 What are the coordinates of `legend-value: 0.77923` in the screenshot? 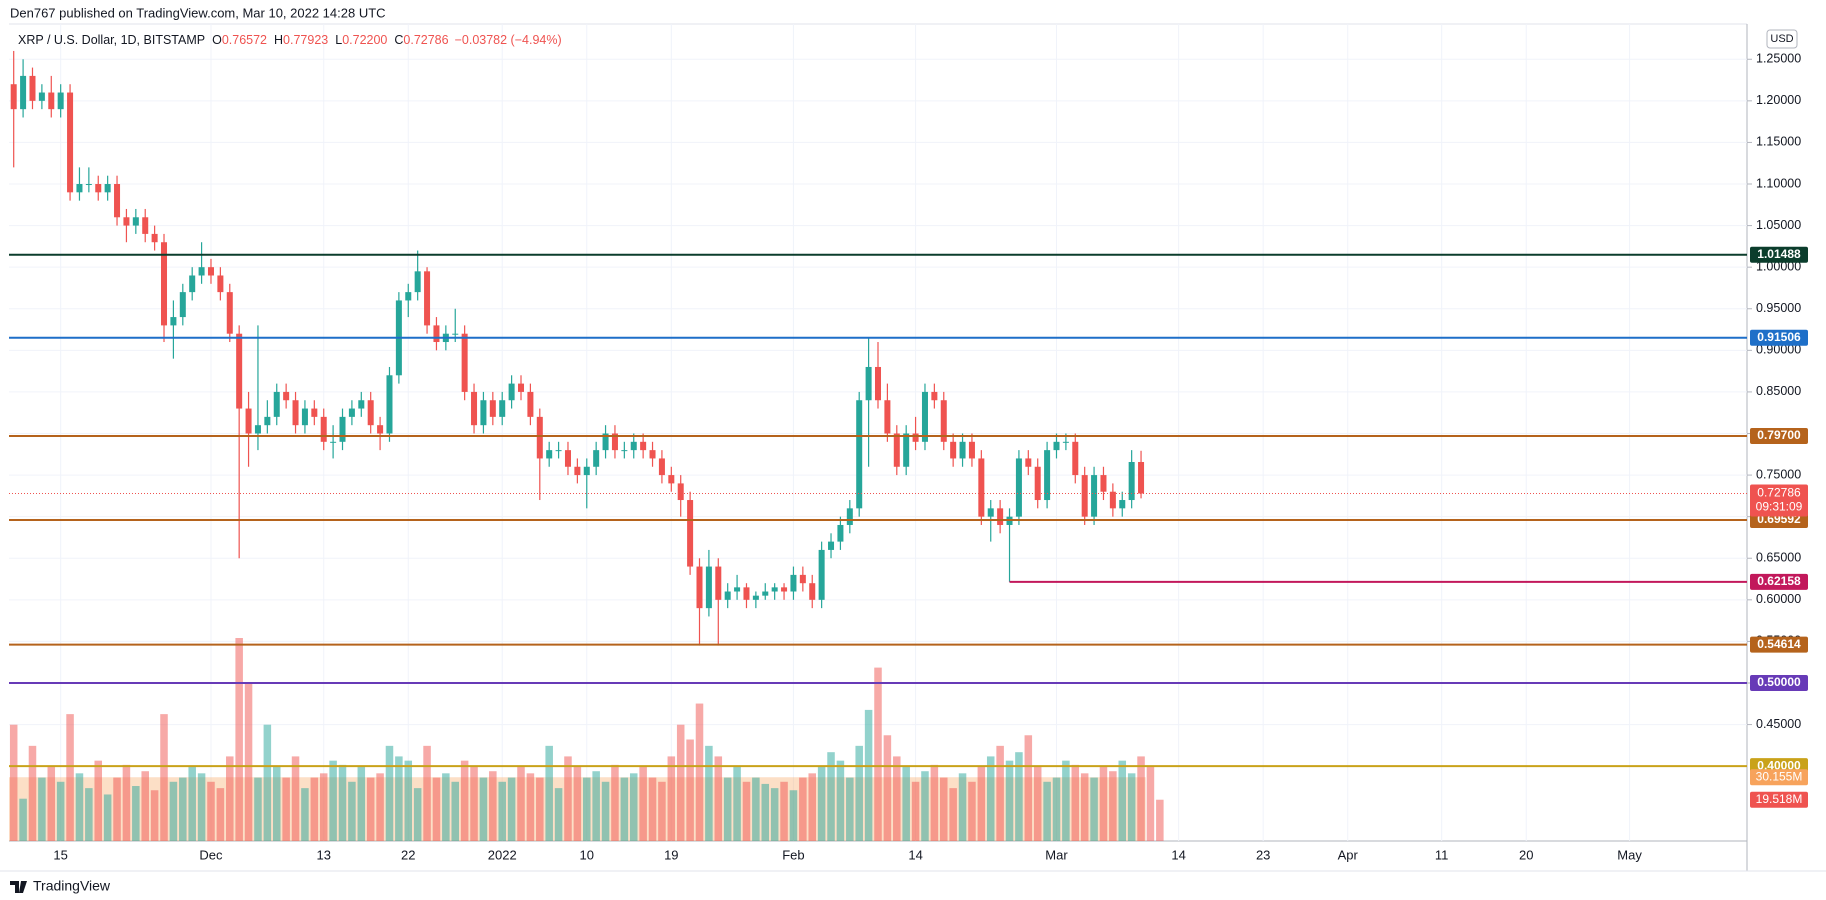 It's located at (305, 40).